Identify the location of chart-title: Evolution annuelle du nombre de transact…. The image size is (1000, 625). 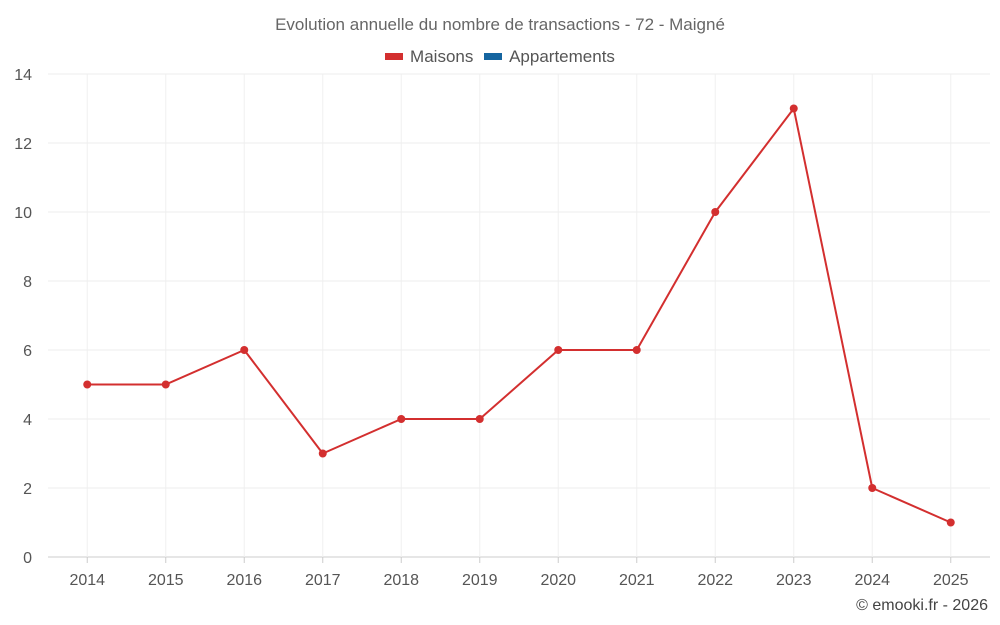
(500, 24).